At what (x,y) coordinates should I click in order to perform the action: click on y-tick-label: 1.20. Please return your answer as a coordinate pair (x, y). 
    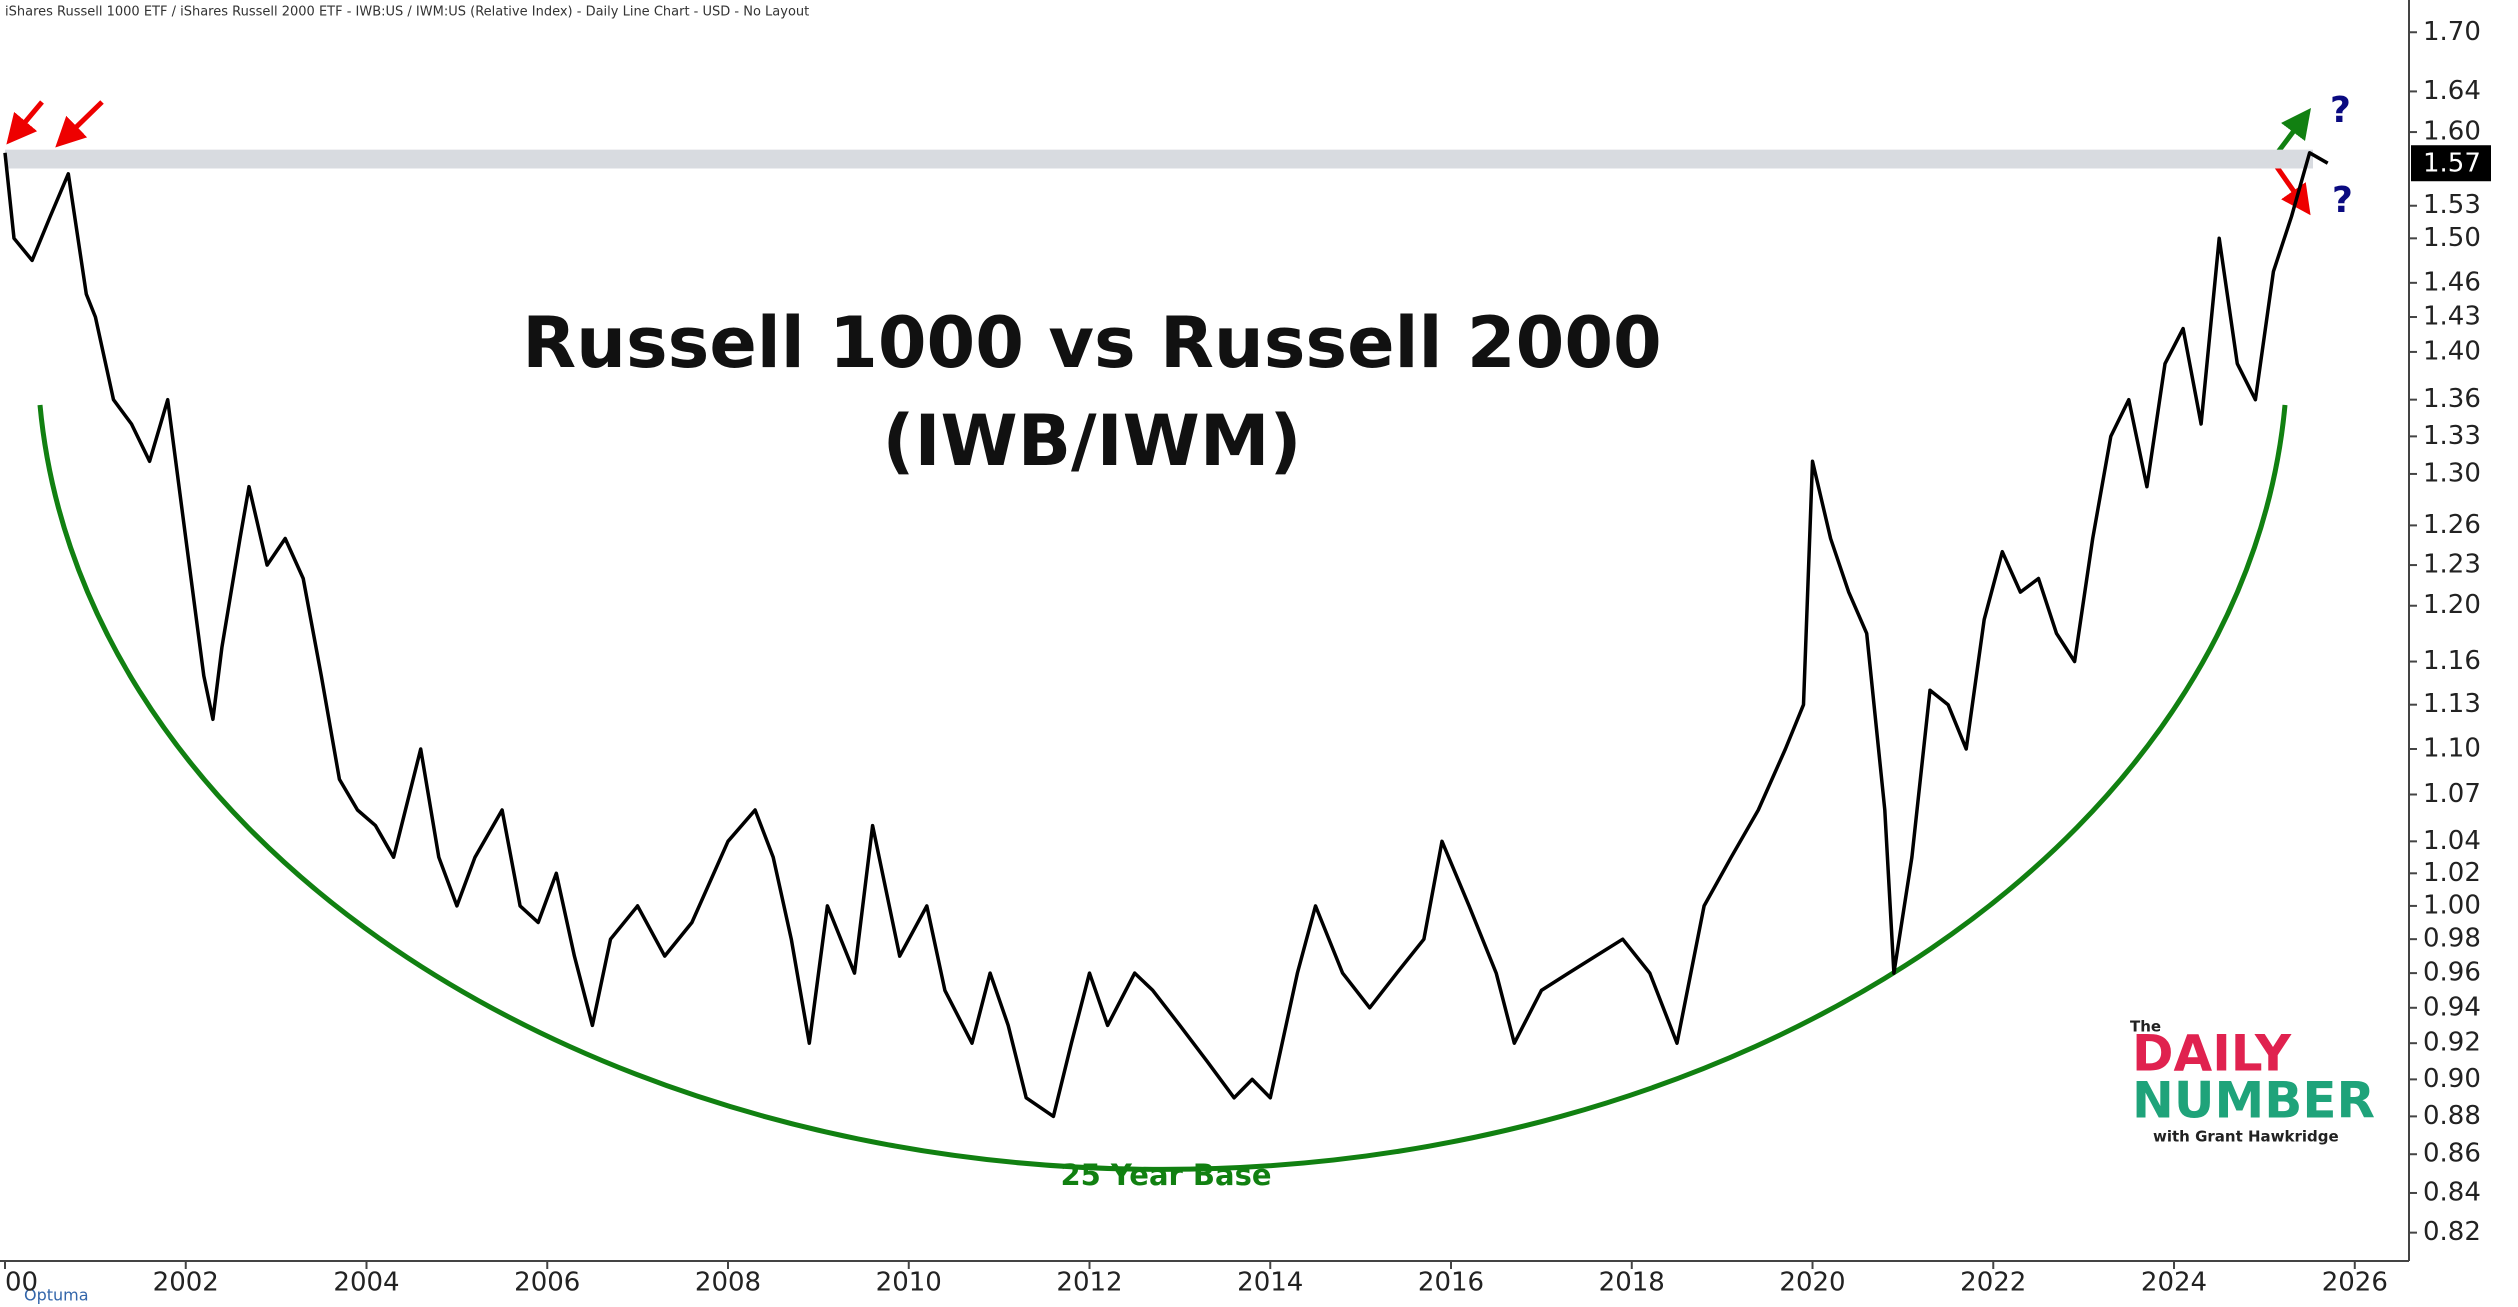
    Looking at the image, I should click on (2452, 605).